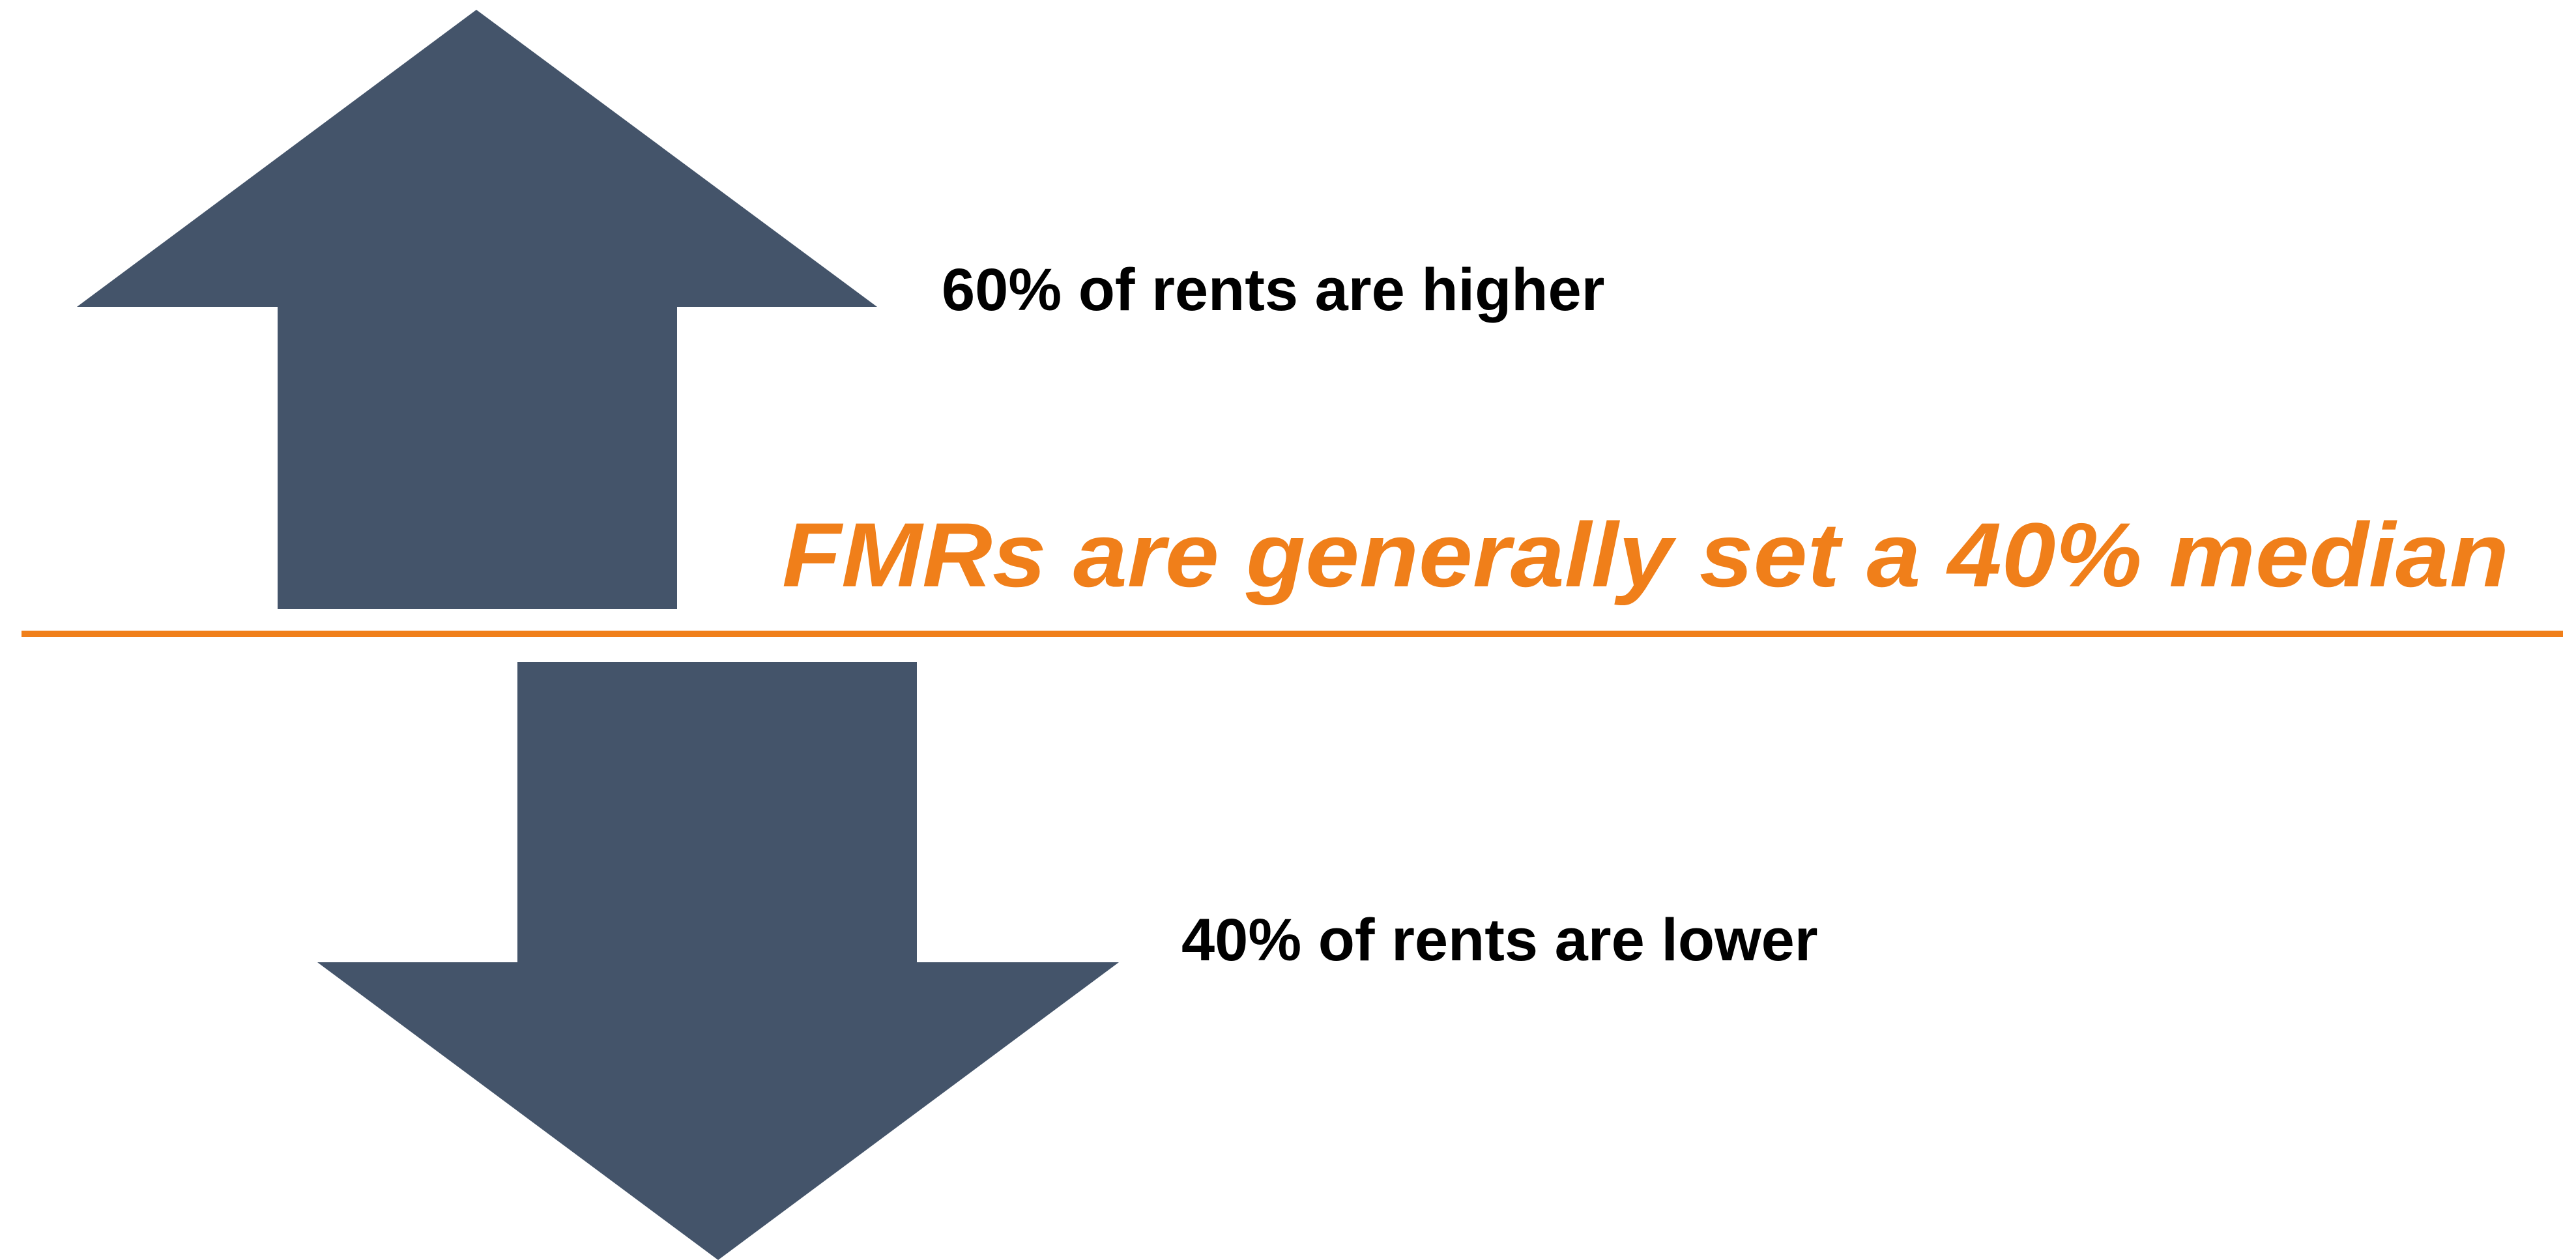 The height and width of the screenshot is (1260, 2576). What do you see at coordinates (477, 309) in the screenshot?
I see `up-arrow` at bounding box center [477, 309].